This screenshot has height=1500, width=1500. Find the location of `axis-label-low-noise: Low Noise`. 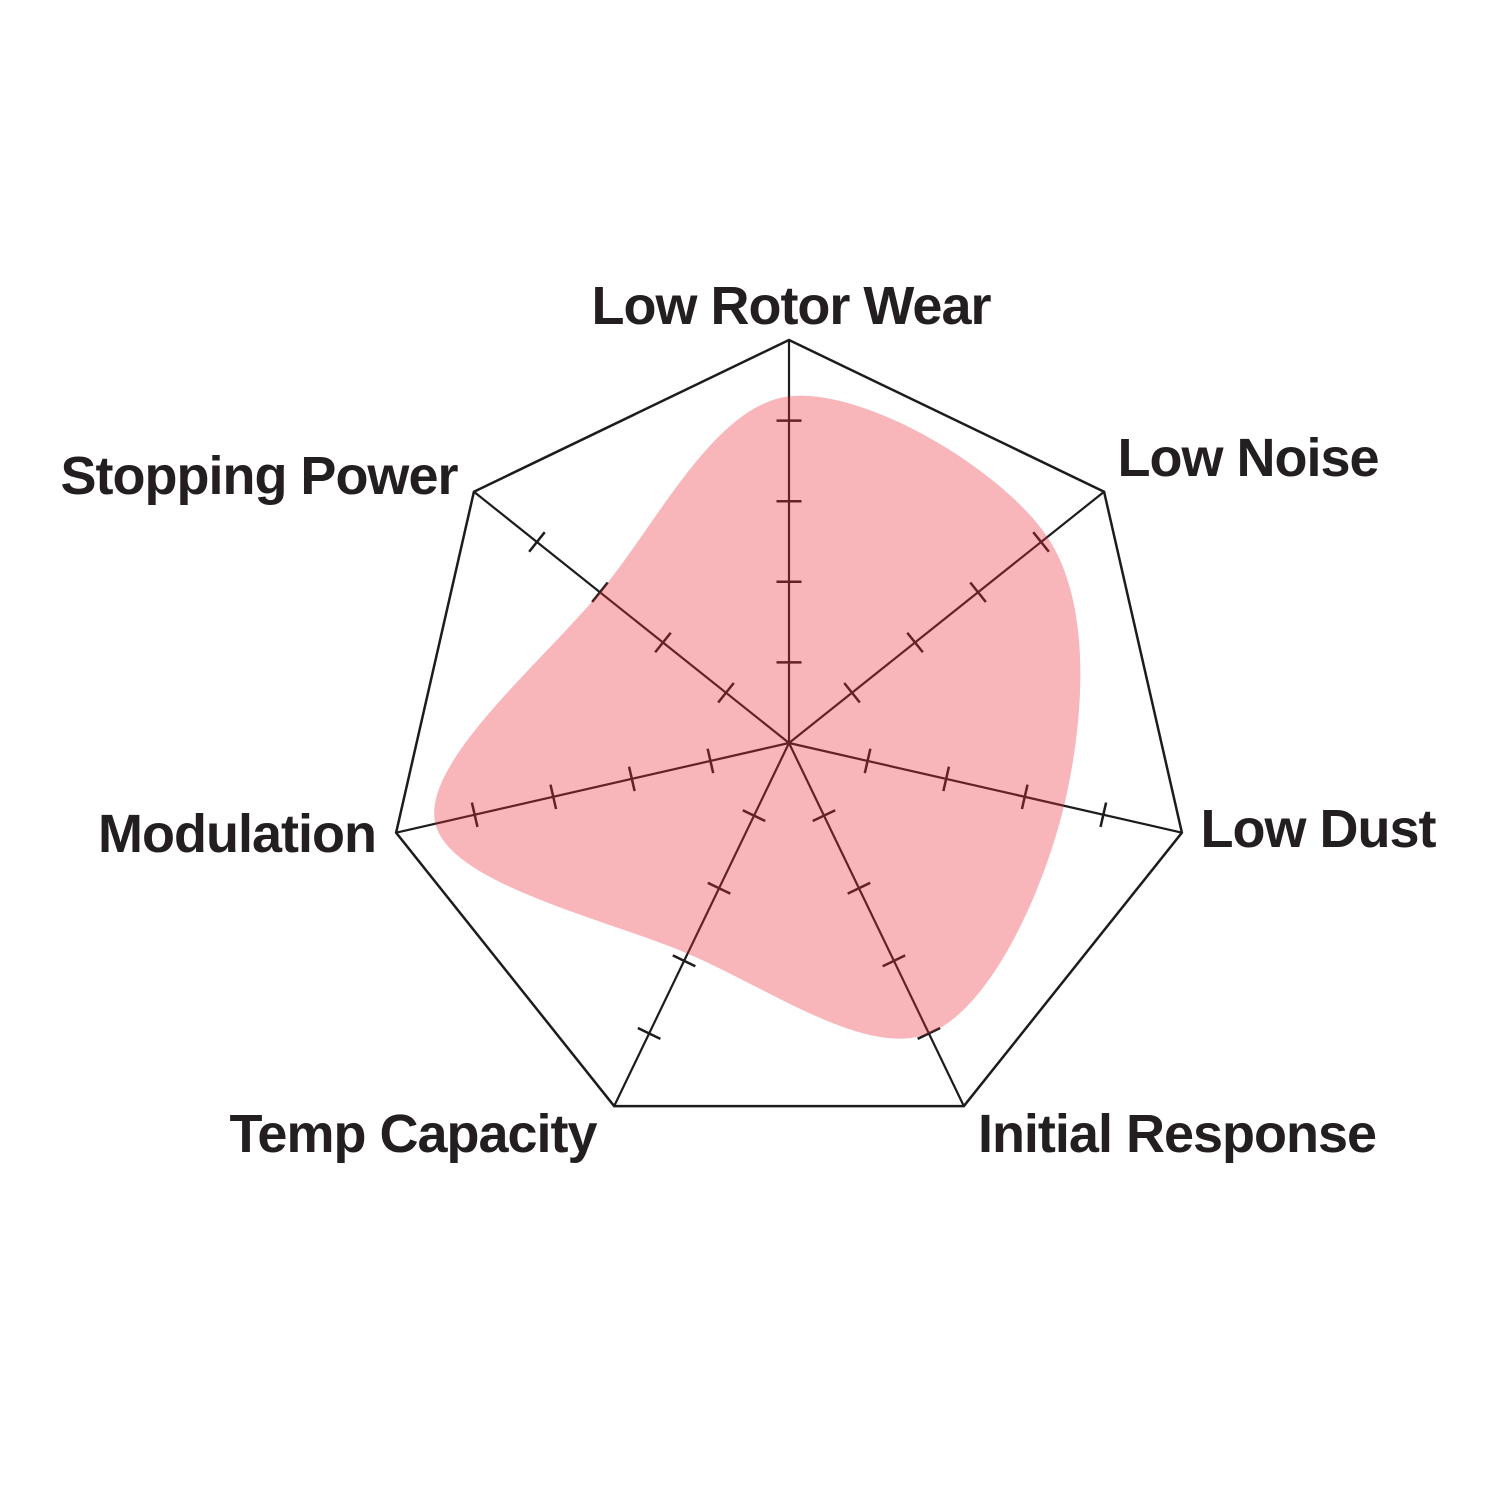

axis-label-low-noise: Low Noise is located at coordinates (1248, 458).